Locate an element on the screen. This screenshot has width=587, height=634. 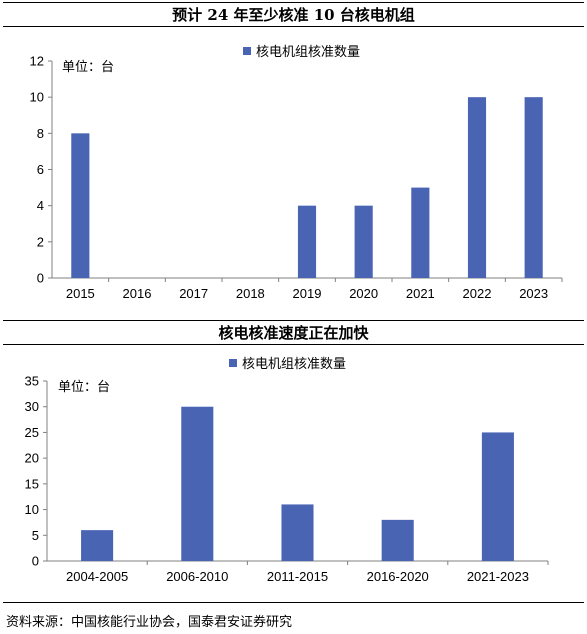
source-note: 资料来源：中国核能行业协会，国泰君安证券研究 is located at coordinates (149, 622).